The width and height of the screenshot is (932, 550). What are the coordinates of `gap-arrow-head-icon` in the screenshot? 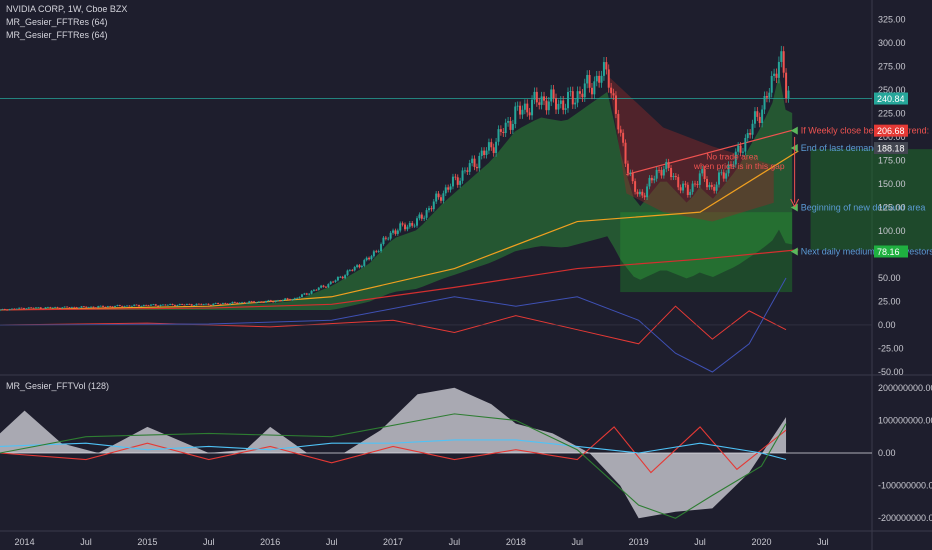 It's located at (795, 203).